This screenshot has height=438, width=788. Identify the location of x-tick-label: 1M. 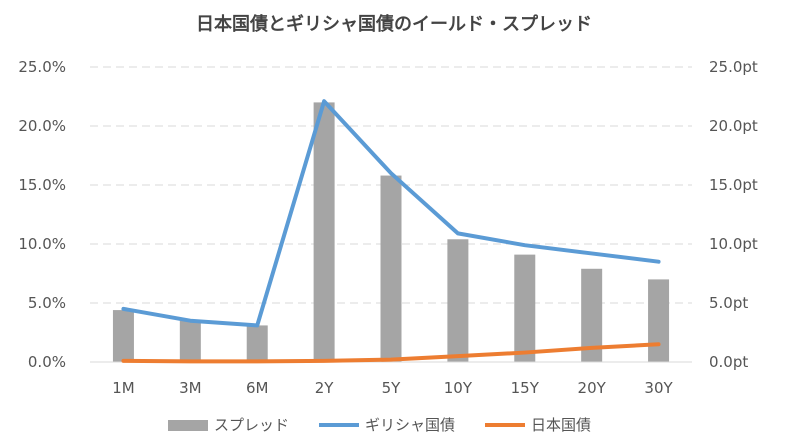
(123, 388).